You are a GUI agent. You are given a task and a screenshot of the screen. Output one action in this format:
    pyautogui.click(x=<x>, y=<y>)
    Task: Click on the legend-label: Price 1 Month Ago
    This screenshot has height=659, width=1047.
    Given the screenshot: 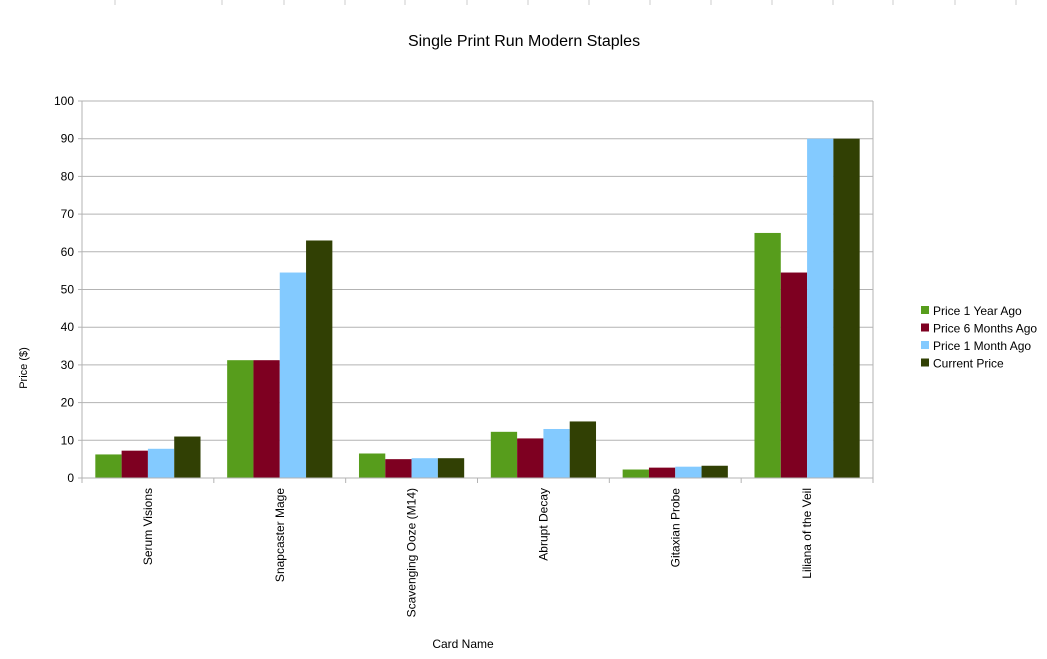 What is the action you would take?
    pyautogui.click(x=982, y=346)
    